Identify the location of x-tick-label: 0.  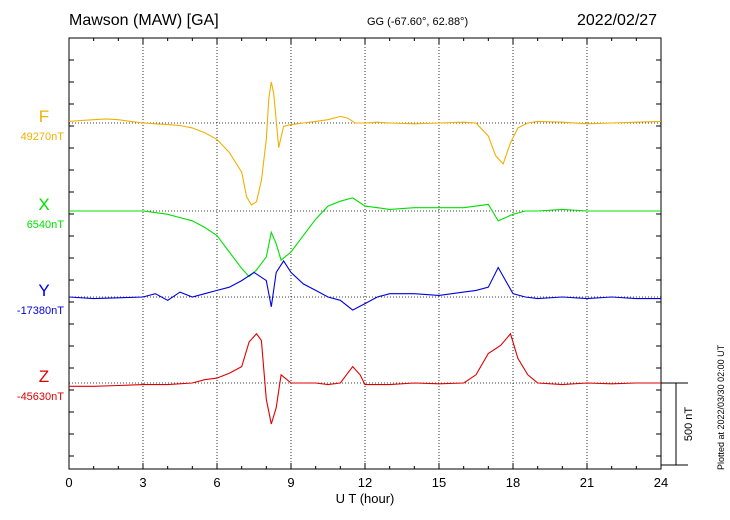
(68, 482).